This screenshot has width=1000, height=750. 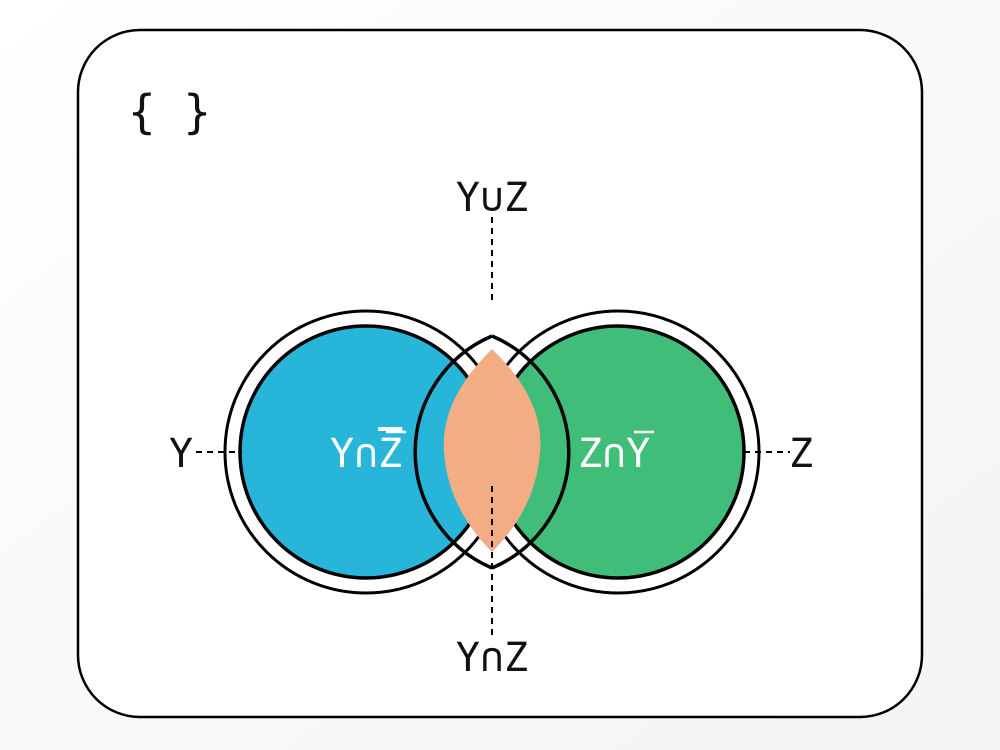 I want to click on union-label: Y∪Z, so click(x=492, y=198).